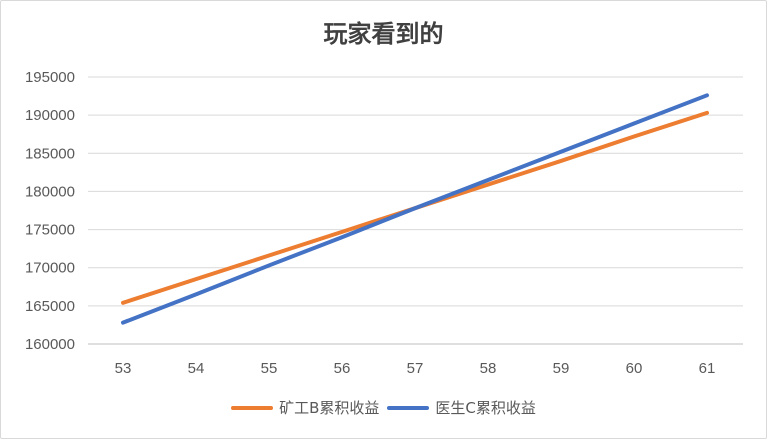 The width and height of the screenshot is (767, 439). What do you see at coordinates (50, 344) in the screenshot?
I see `y-tick-label: 160000` at bounding box center [50, 344].